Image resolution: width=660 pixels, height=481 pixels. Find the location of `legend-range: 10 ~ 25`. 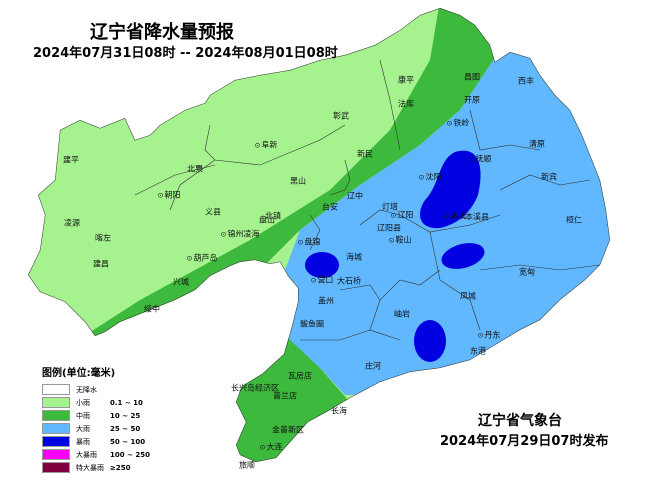

legend-range: 10 ~ 25 is located at coordinates (125, 415).